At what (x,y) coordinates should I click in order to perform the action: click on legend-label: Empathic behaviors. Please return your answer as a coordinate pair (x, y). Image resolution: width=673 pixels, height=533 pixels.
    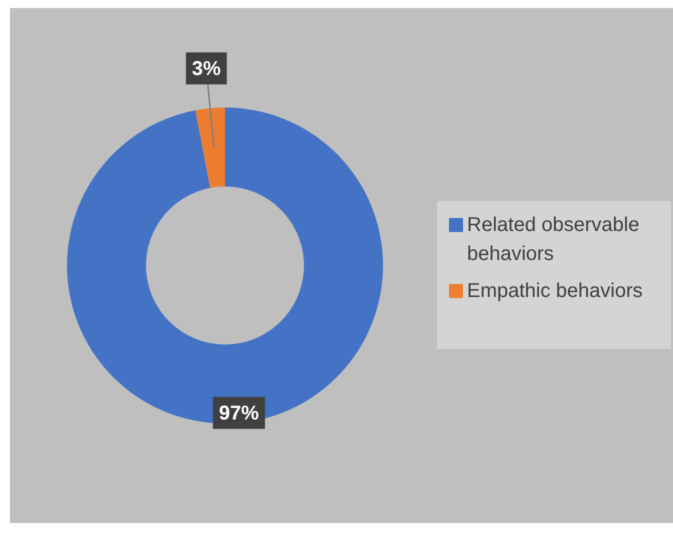
    Looking at the image, I should click on (555, 291).